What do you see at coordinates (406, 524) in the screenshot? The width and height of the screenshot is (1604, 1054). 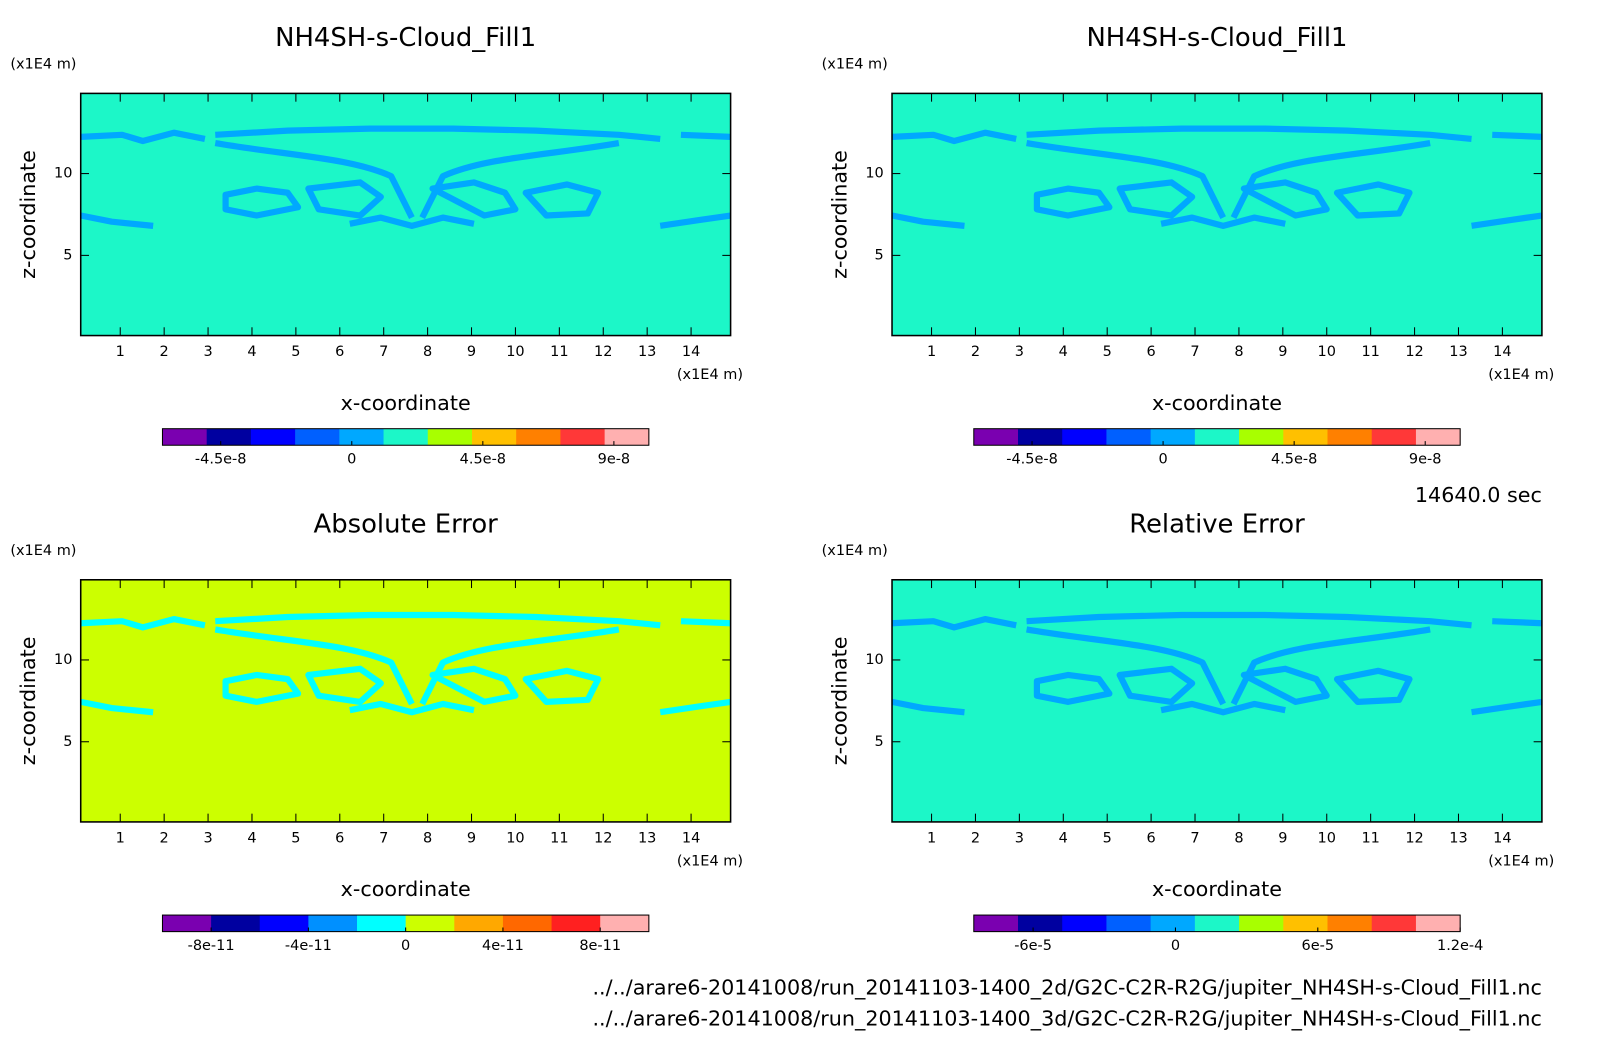 I see `panel-title: Absolute Error` at bounding box center [406, 524].